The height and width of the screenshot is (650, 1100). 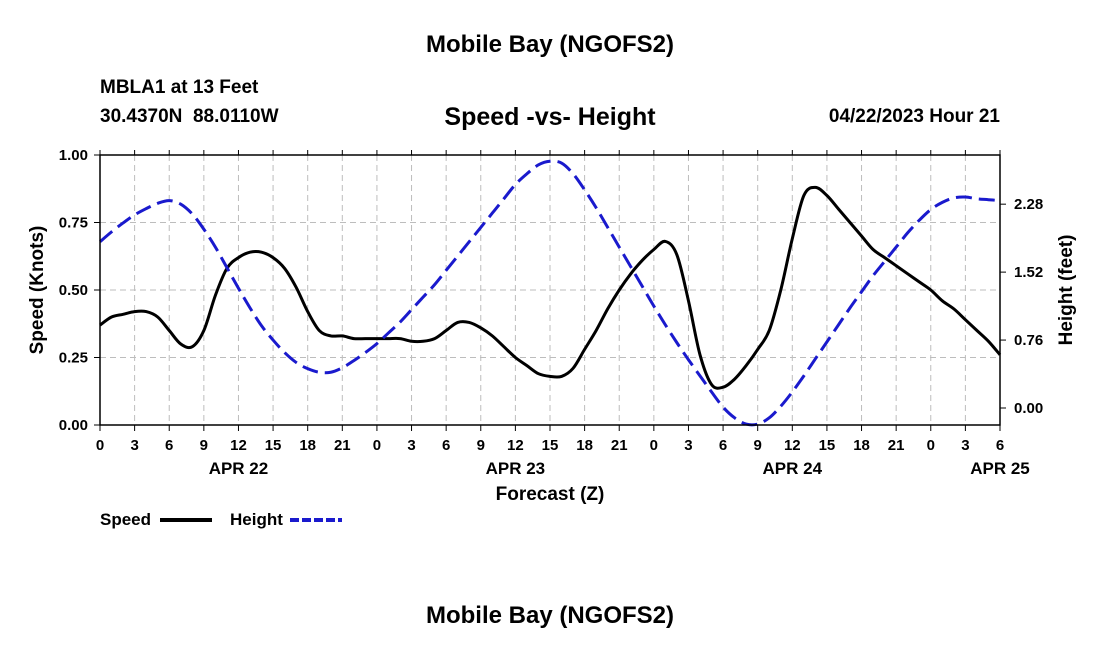 I want to click on y-axis-left-label: Speed (Knots), so click(x=37, y=290).